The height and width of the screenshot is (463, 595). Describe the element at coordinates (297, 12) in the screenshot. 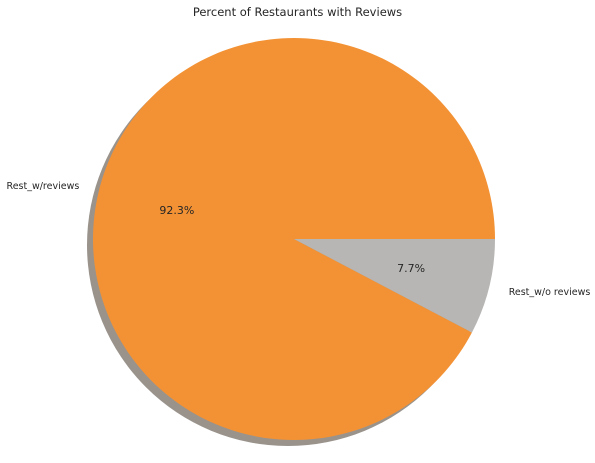

I see `chart-title: Percent of Restaurants with Reviews` at that location.